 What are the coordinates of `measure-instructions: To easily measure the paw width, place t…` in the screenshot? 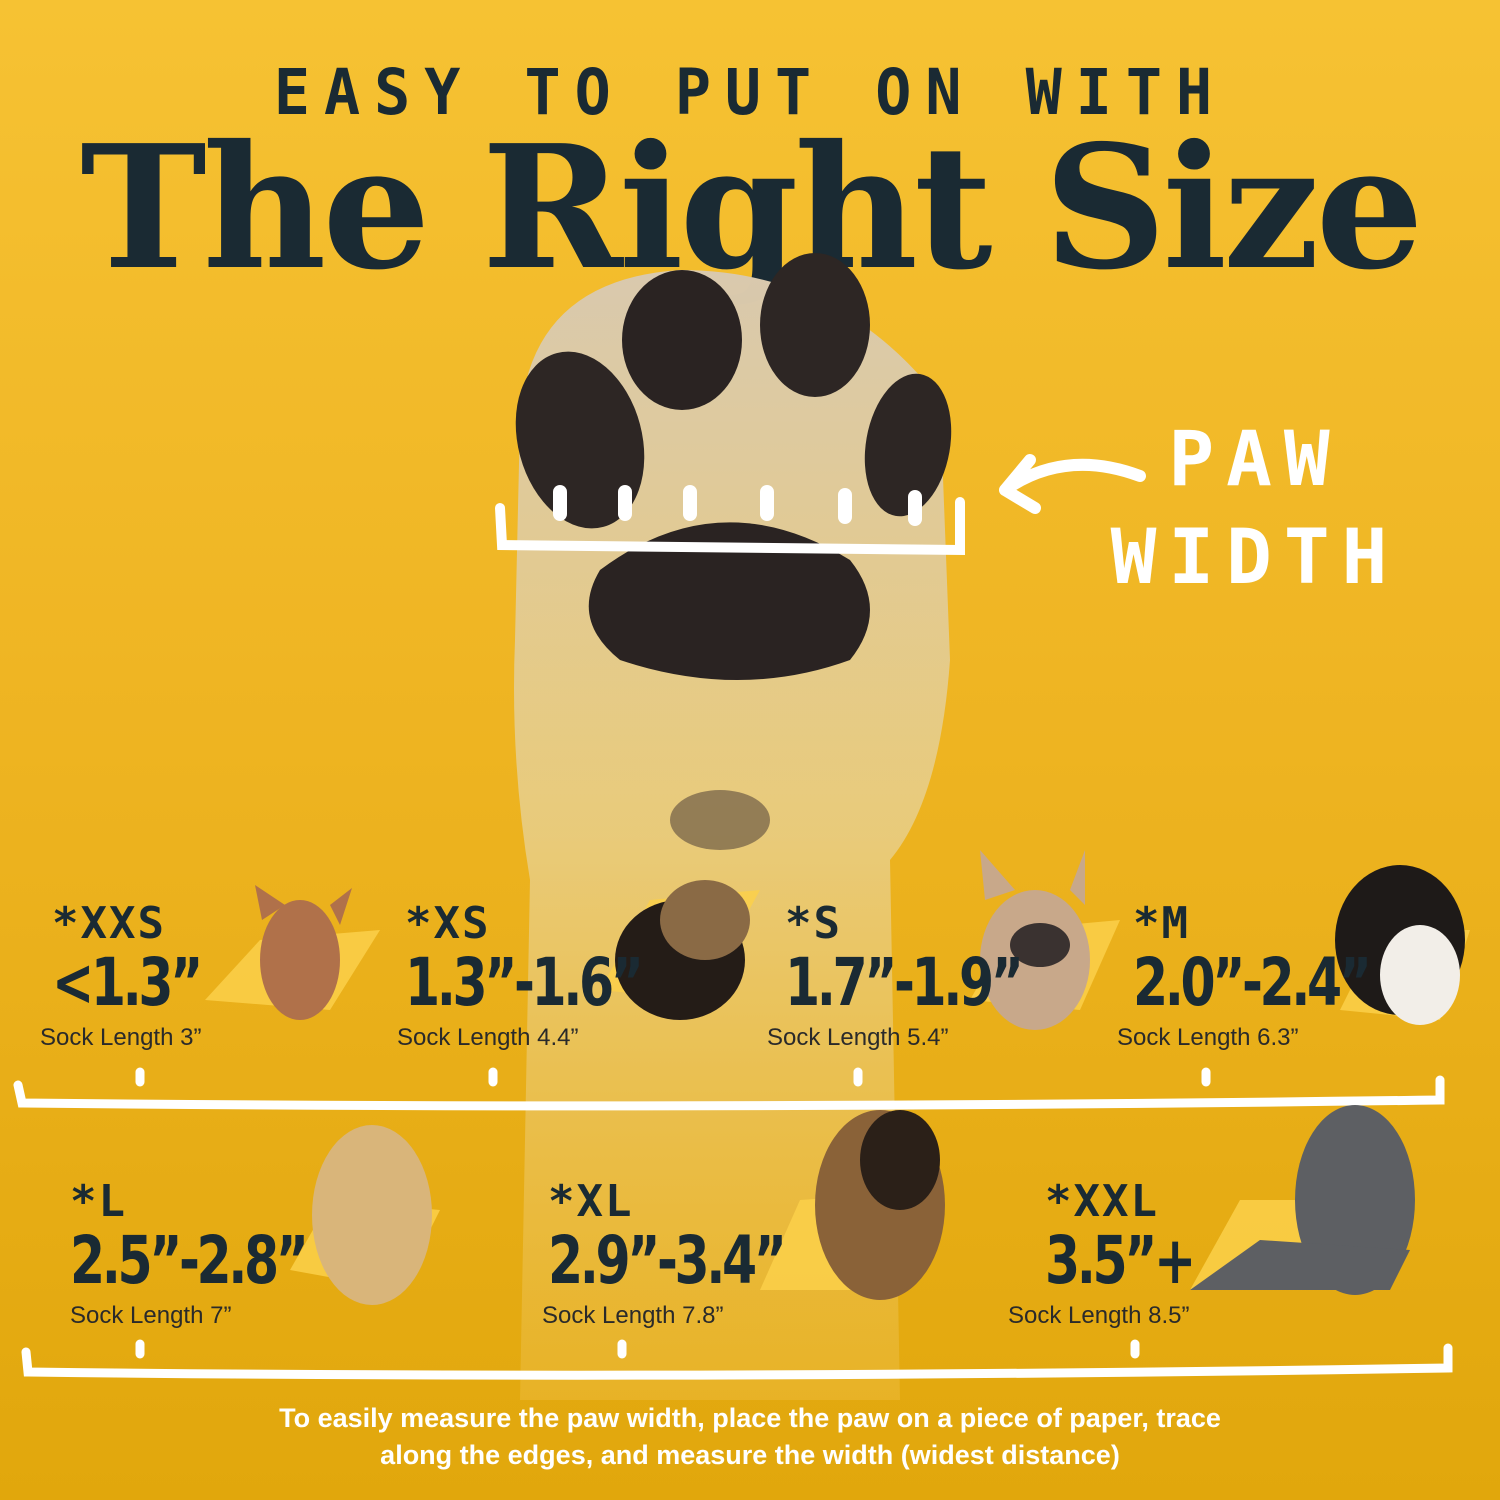 It's located at (750, 1437).